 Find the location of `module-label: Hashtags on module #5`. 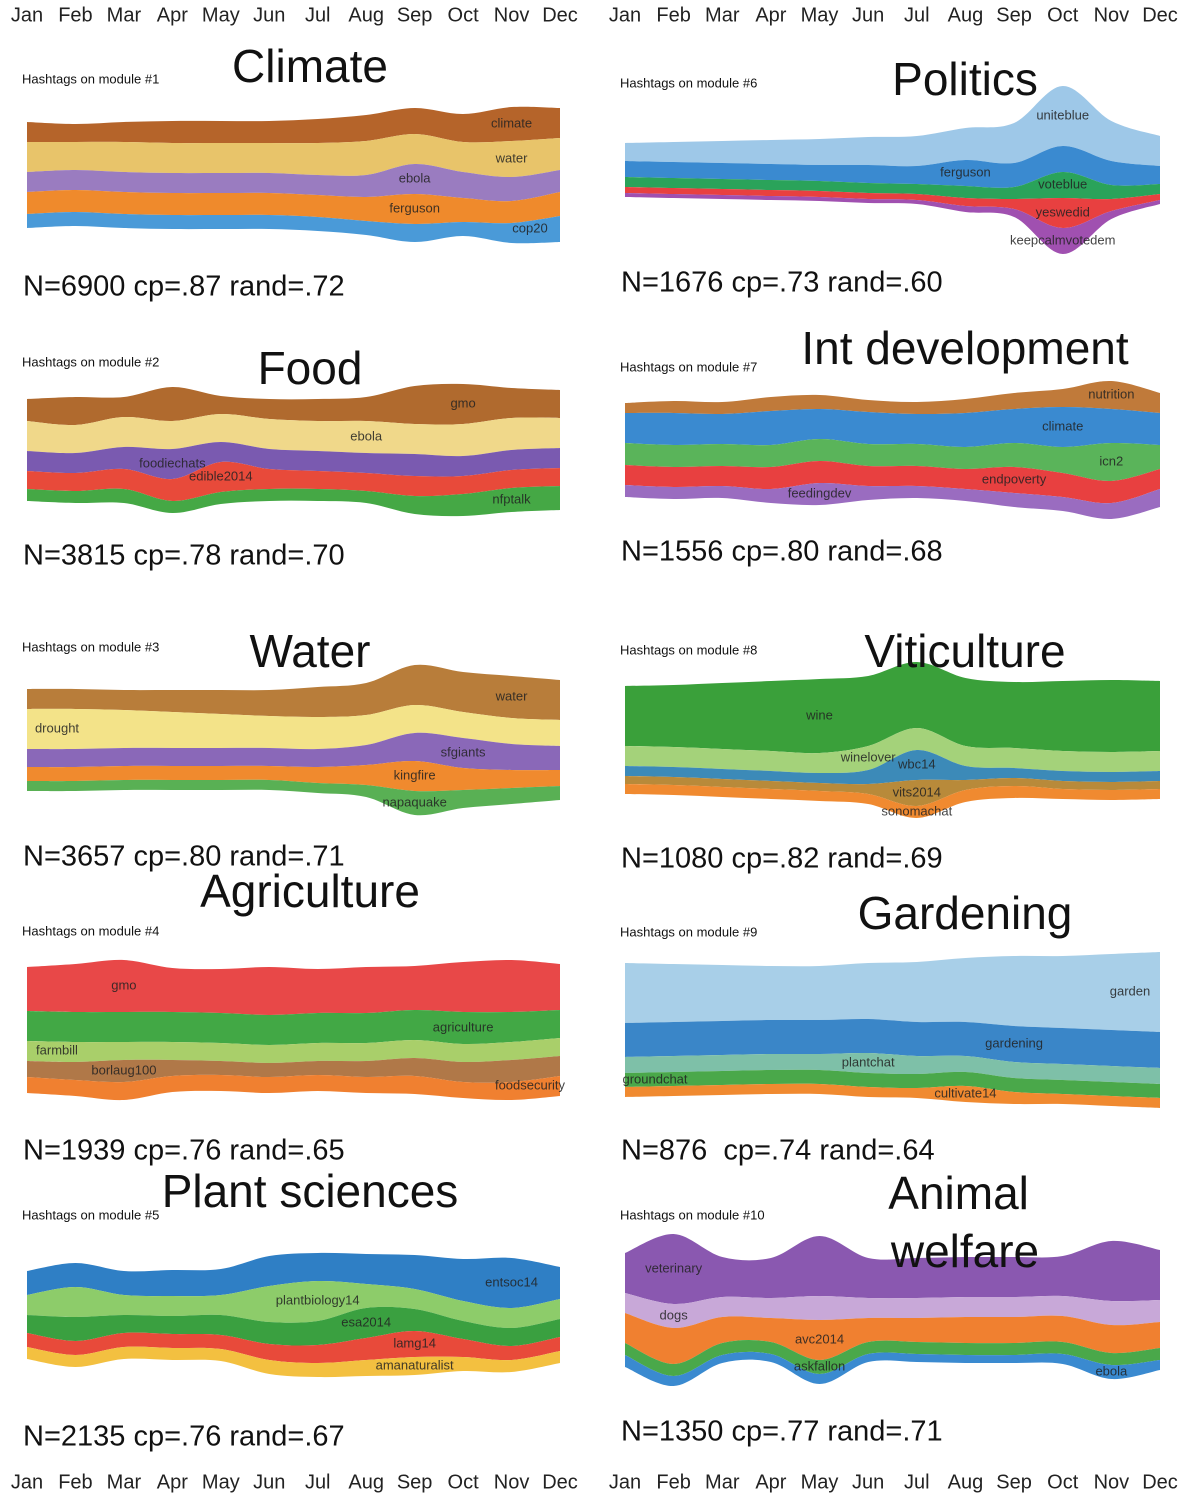

module-label: Hashtags on module #5 is located at coordinates (90, 1214).